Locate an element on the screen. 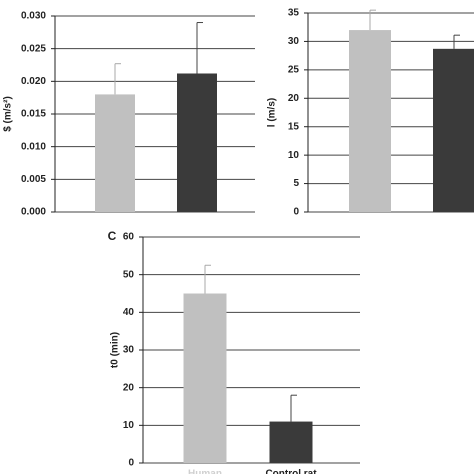  y-tick-label: 0.030 is located at coordinates (33, 16).